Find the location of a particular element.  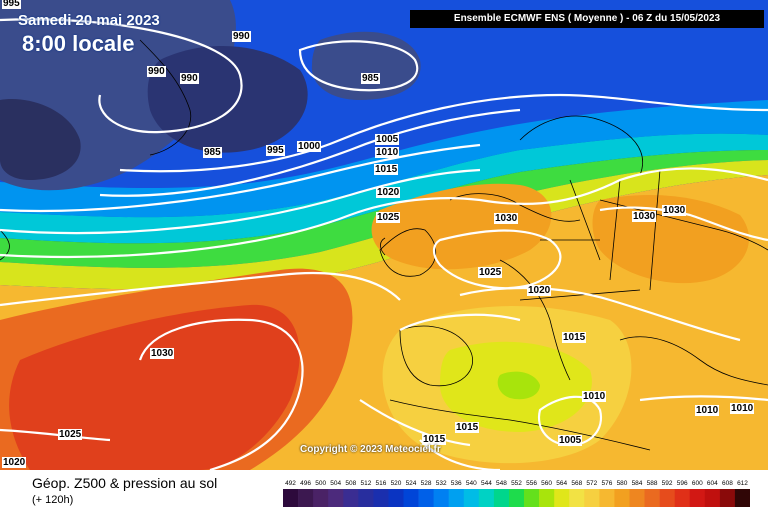

color-scale-label: 580 is located at coordinates (622, 483).